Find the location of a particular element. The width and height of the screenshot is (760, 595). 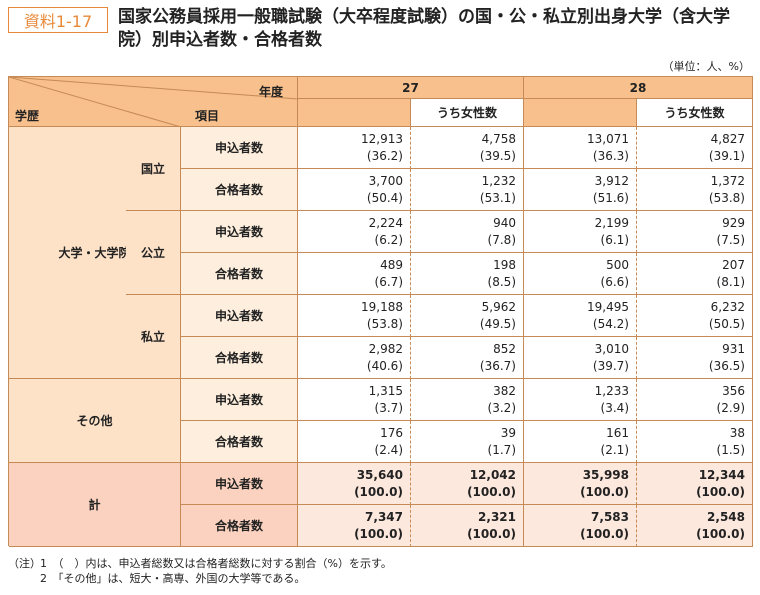

cell-percent: (49.5) is located at coordinates (497, 324).